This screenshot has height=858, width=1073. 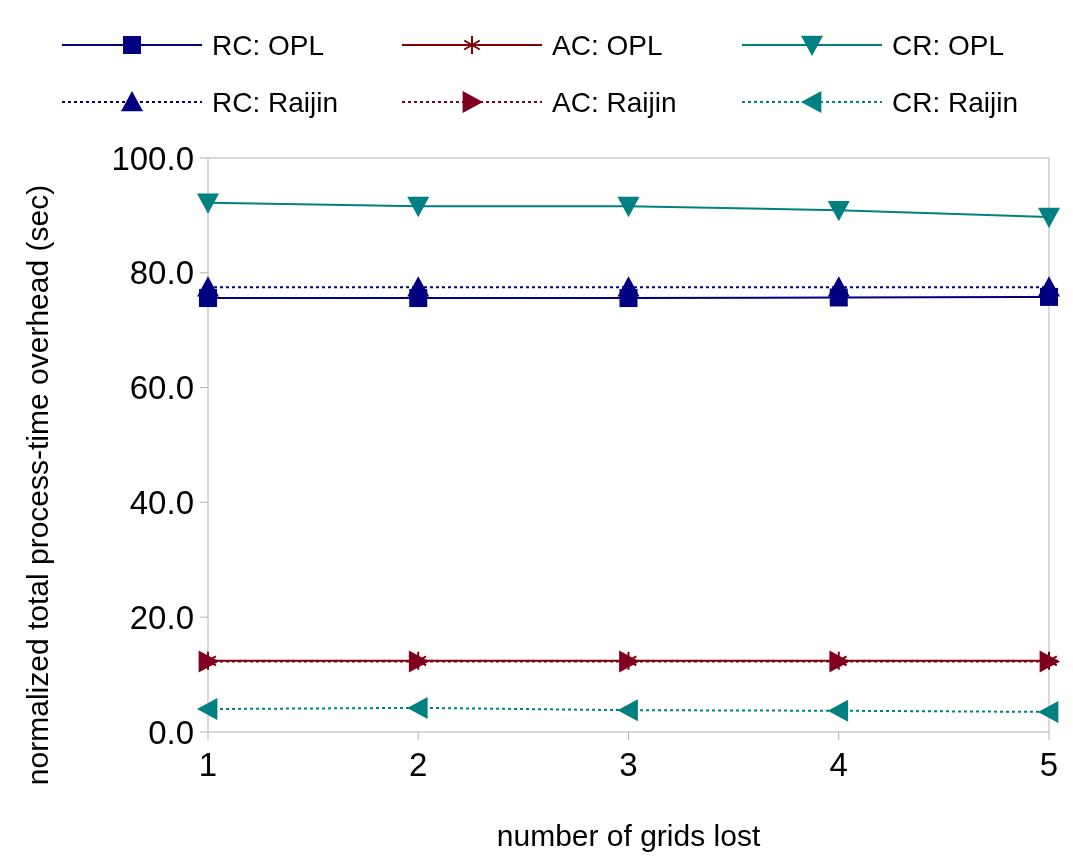 What do you see at coordinates (161, 388) in the screenshot?
I see `y-tick-label: 60.0` at bounding box center [161, 388].